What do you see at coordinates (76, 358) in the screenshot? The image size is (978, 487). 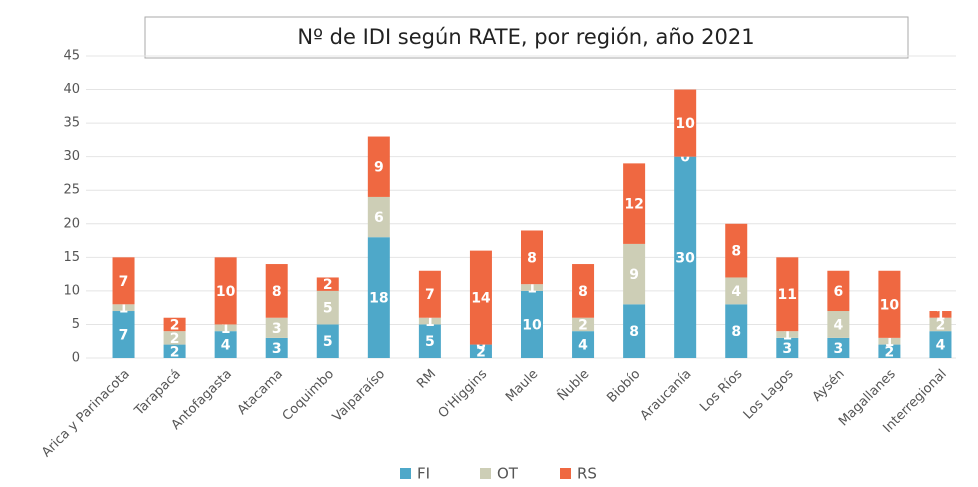 I see `y-tick-label: 0` at bounding box center [76, 358].